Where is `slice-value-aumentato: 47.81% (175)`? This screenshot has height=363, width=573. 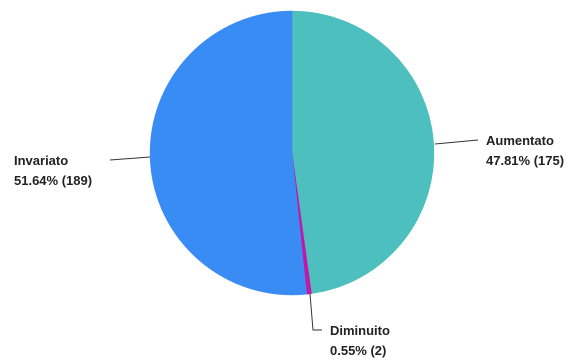 slice-value-aumentato: 47.81% (175) is located at coordinates (525, 160).